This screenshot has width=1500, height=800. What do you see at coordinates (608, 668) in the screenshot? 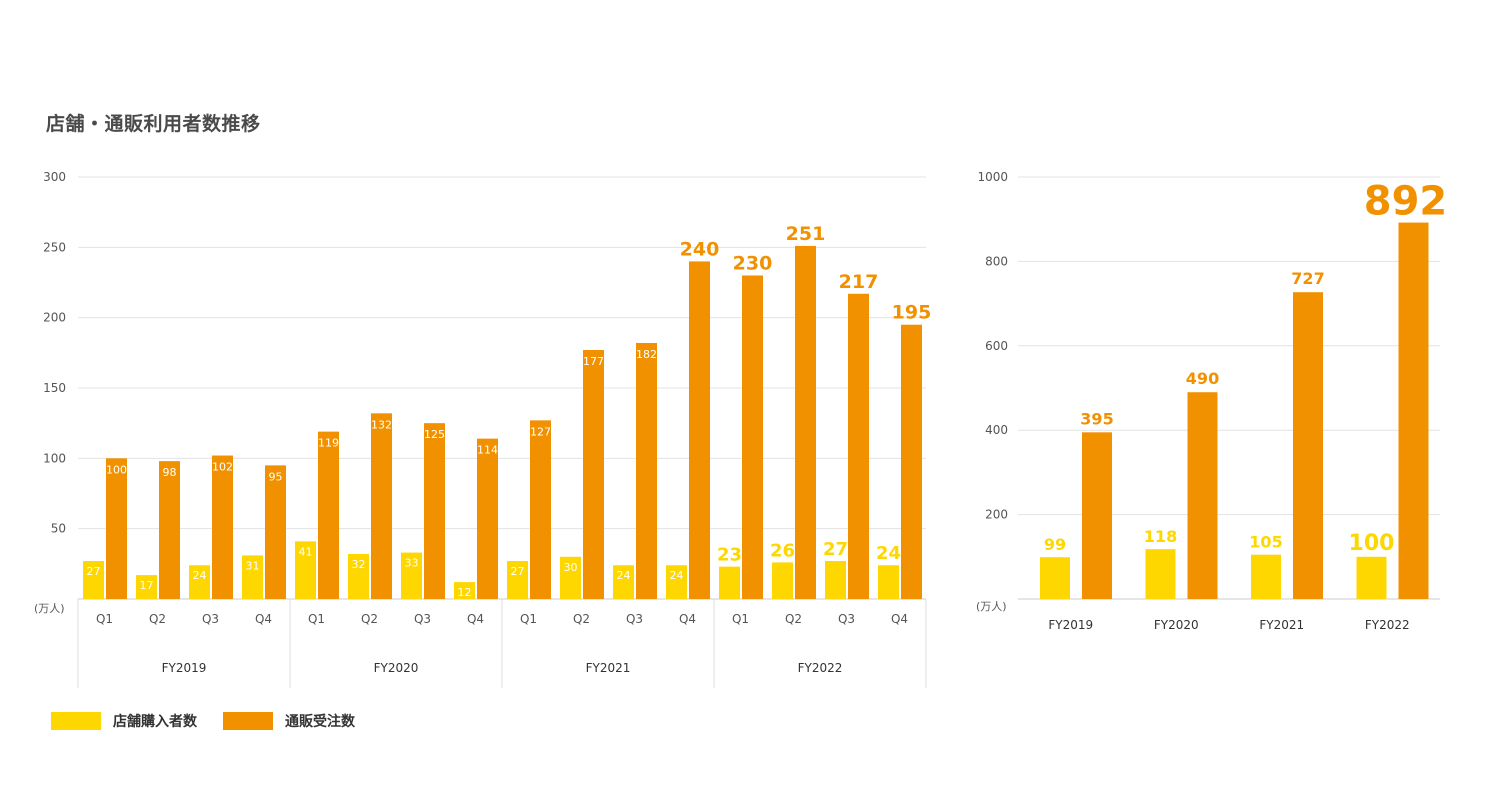
I see `group-label: FY2021` at bounding box center [608, 668].